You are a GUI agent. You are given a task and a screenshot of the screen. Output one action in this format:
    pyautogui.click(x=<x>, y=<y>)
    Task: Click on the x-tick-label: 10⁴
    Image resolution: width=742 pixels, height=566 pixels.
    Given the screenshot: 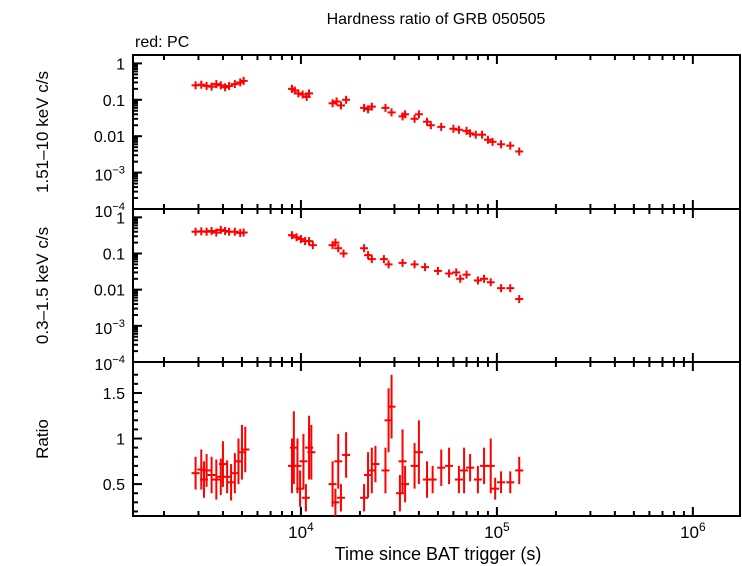 What is the action you would take?
    pyautogui.click(x=301, y=531)
    